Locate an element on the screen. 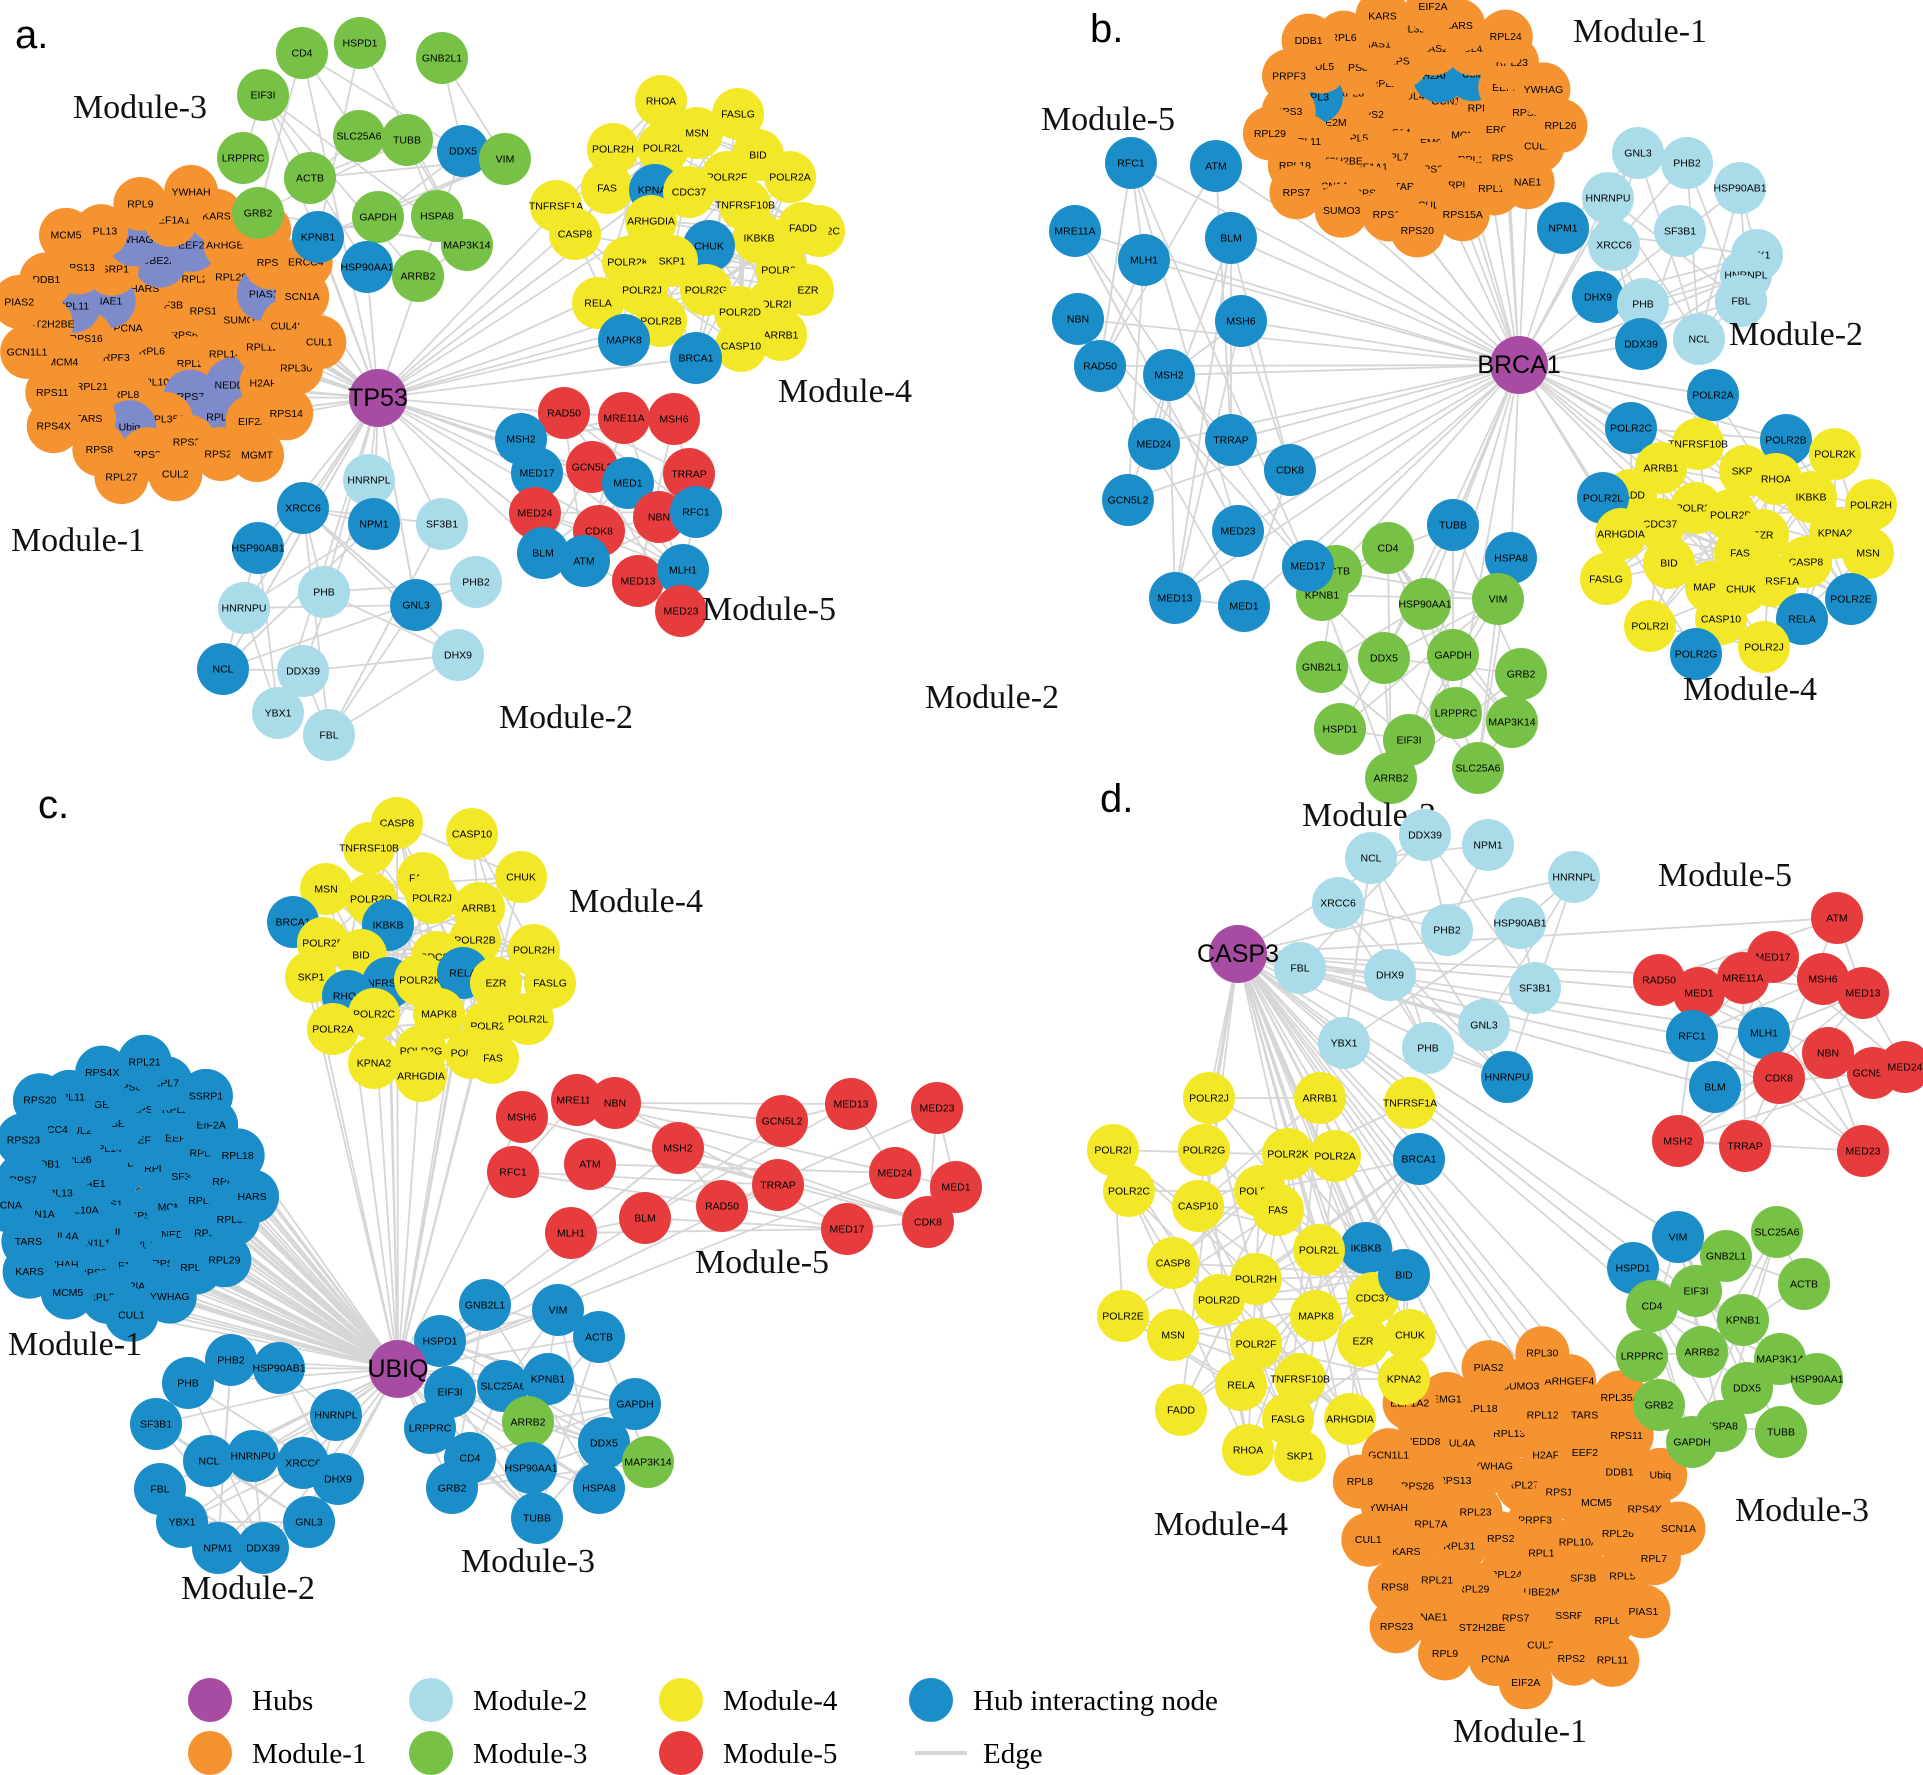 The height and width of the screenshot is (1775, 1923). node-CDC37: CDC37 is located at coordinates (689, 192).